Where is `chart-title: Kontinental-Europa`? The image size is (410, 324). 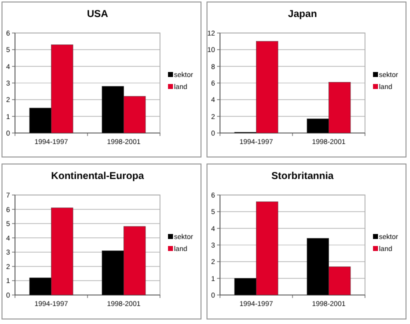 chart-title: Kontinental-Europa is located at coordinates (97, 176).